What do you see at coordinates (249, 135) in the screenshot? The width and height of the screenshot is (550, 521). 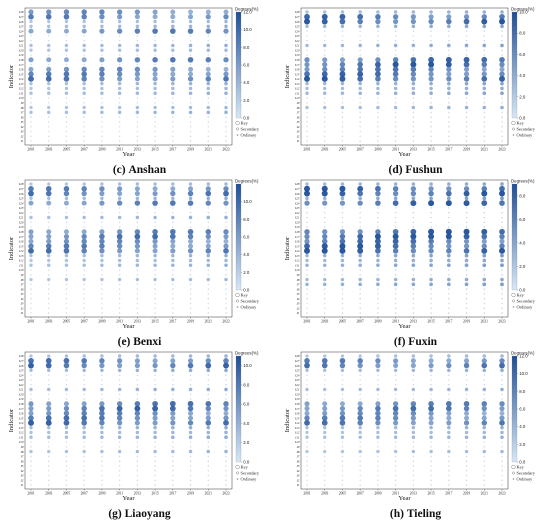 I see `legend-label-ordinary: Ordinary` at bounding box center [249, 135].